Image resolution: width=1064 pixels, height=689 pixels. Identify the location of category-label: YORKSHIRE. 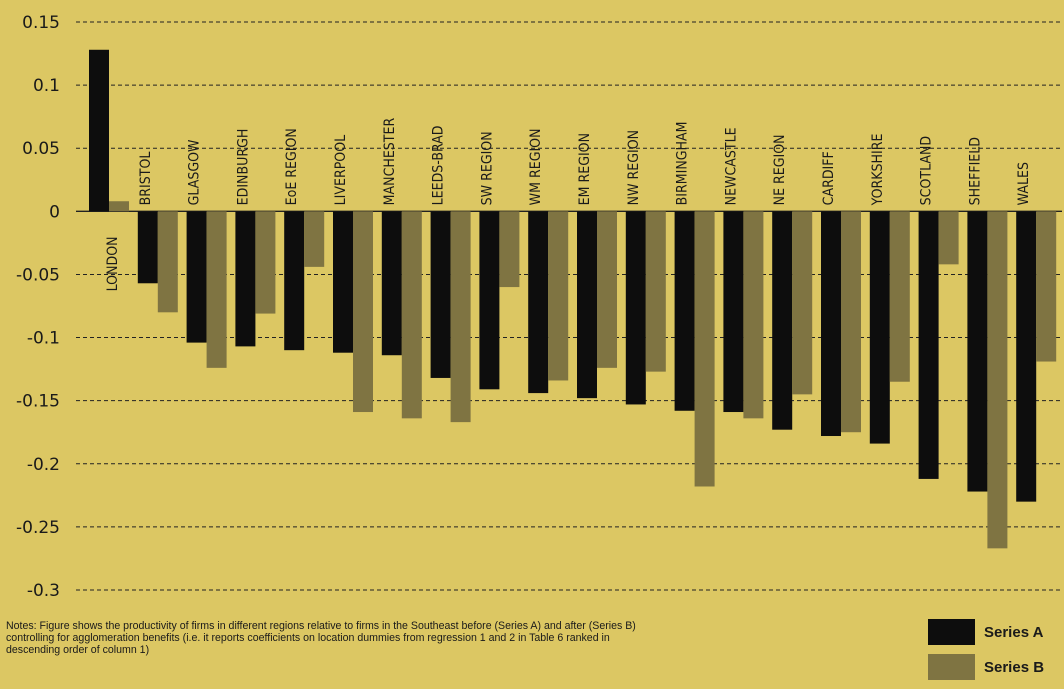
(878, 170).